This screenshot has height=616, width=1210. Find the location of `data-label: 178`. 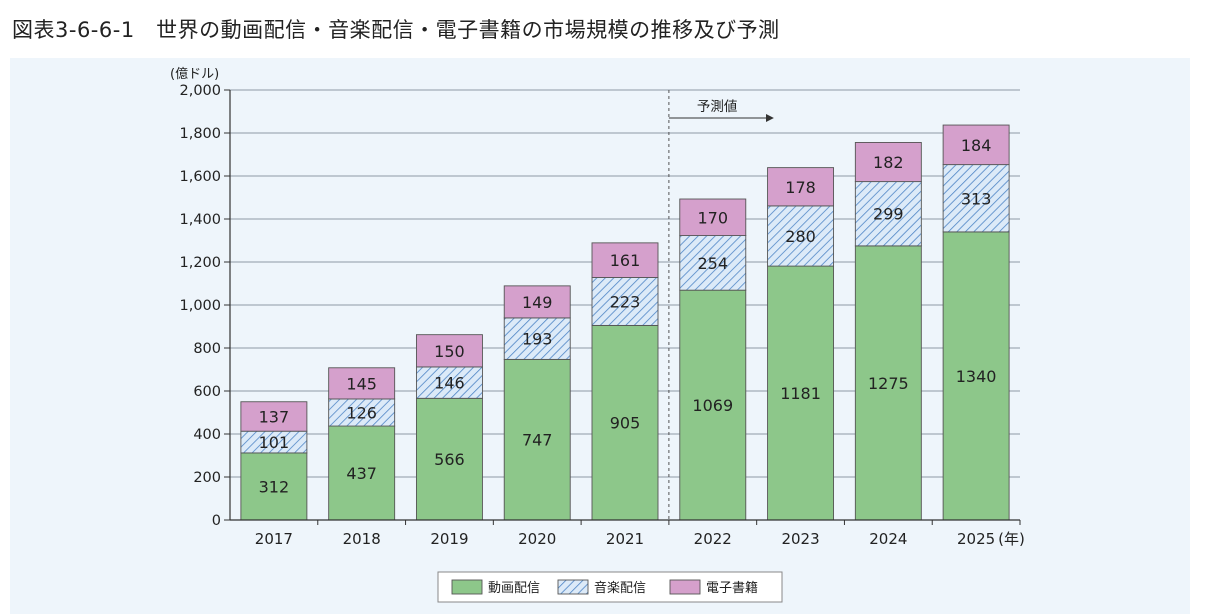

data-label: 178 is located at coordinates (800, 187).